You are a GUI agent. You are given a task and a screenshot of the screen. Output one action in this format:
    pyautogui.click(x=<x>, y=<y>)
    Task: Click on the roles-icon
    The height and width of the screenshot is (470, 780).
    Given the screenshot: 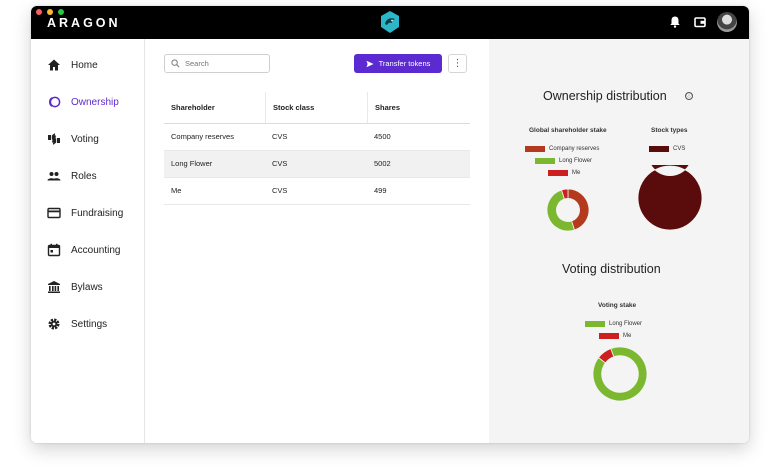 What is the action you would take?
    pyautogui.click(x=54, y=176)
    